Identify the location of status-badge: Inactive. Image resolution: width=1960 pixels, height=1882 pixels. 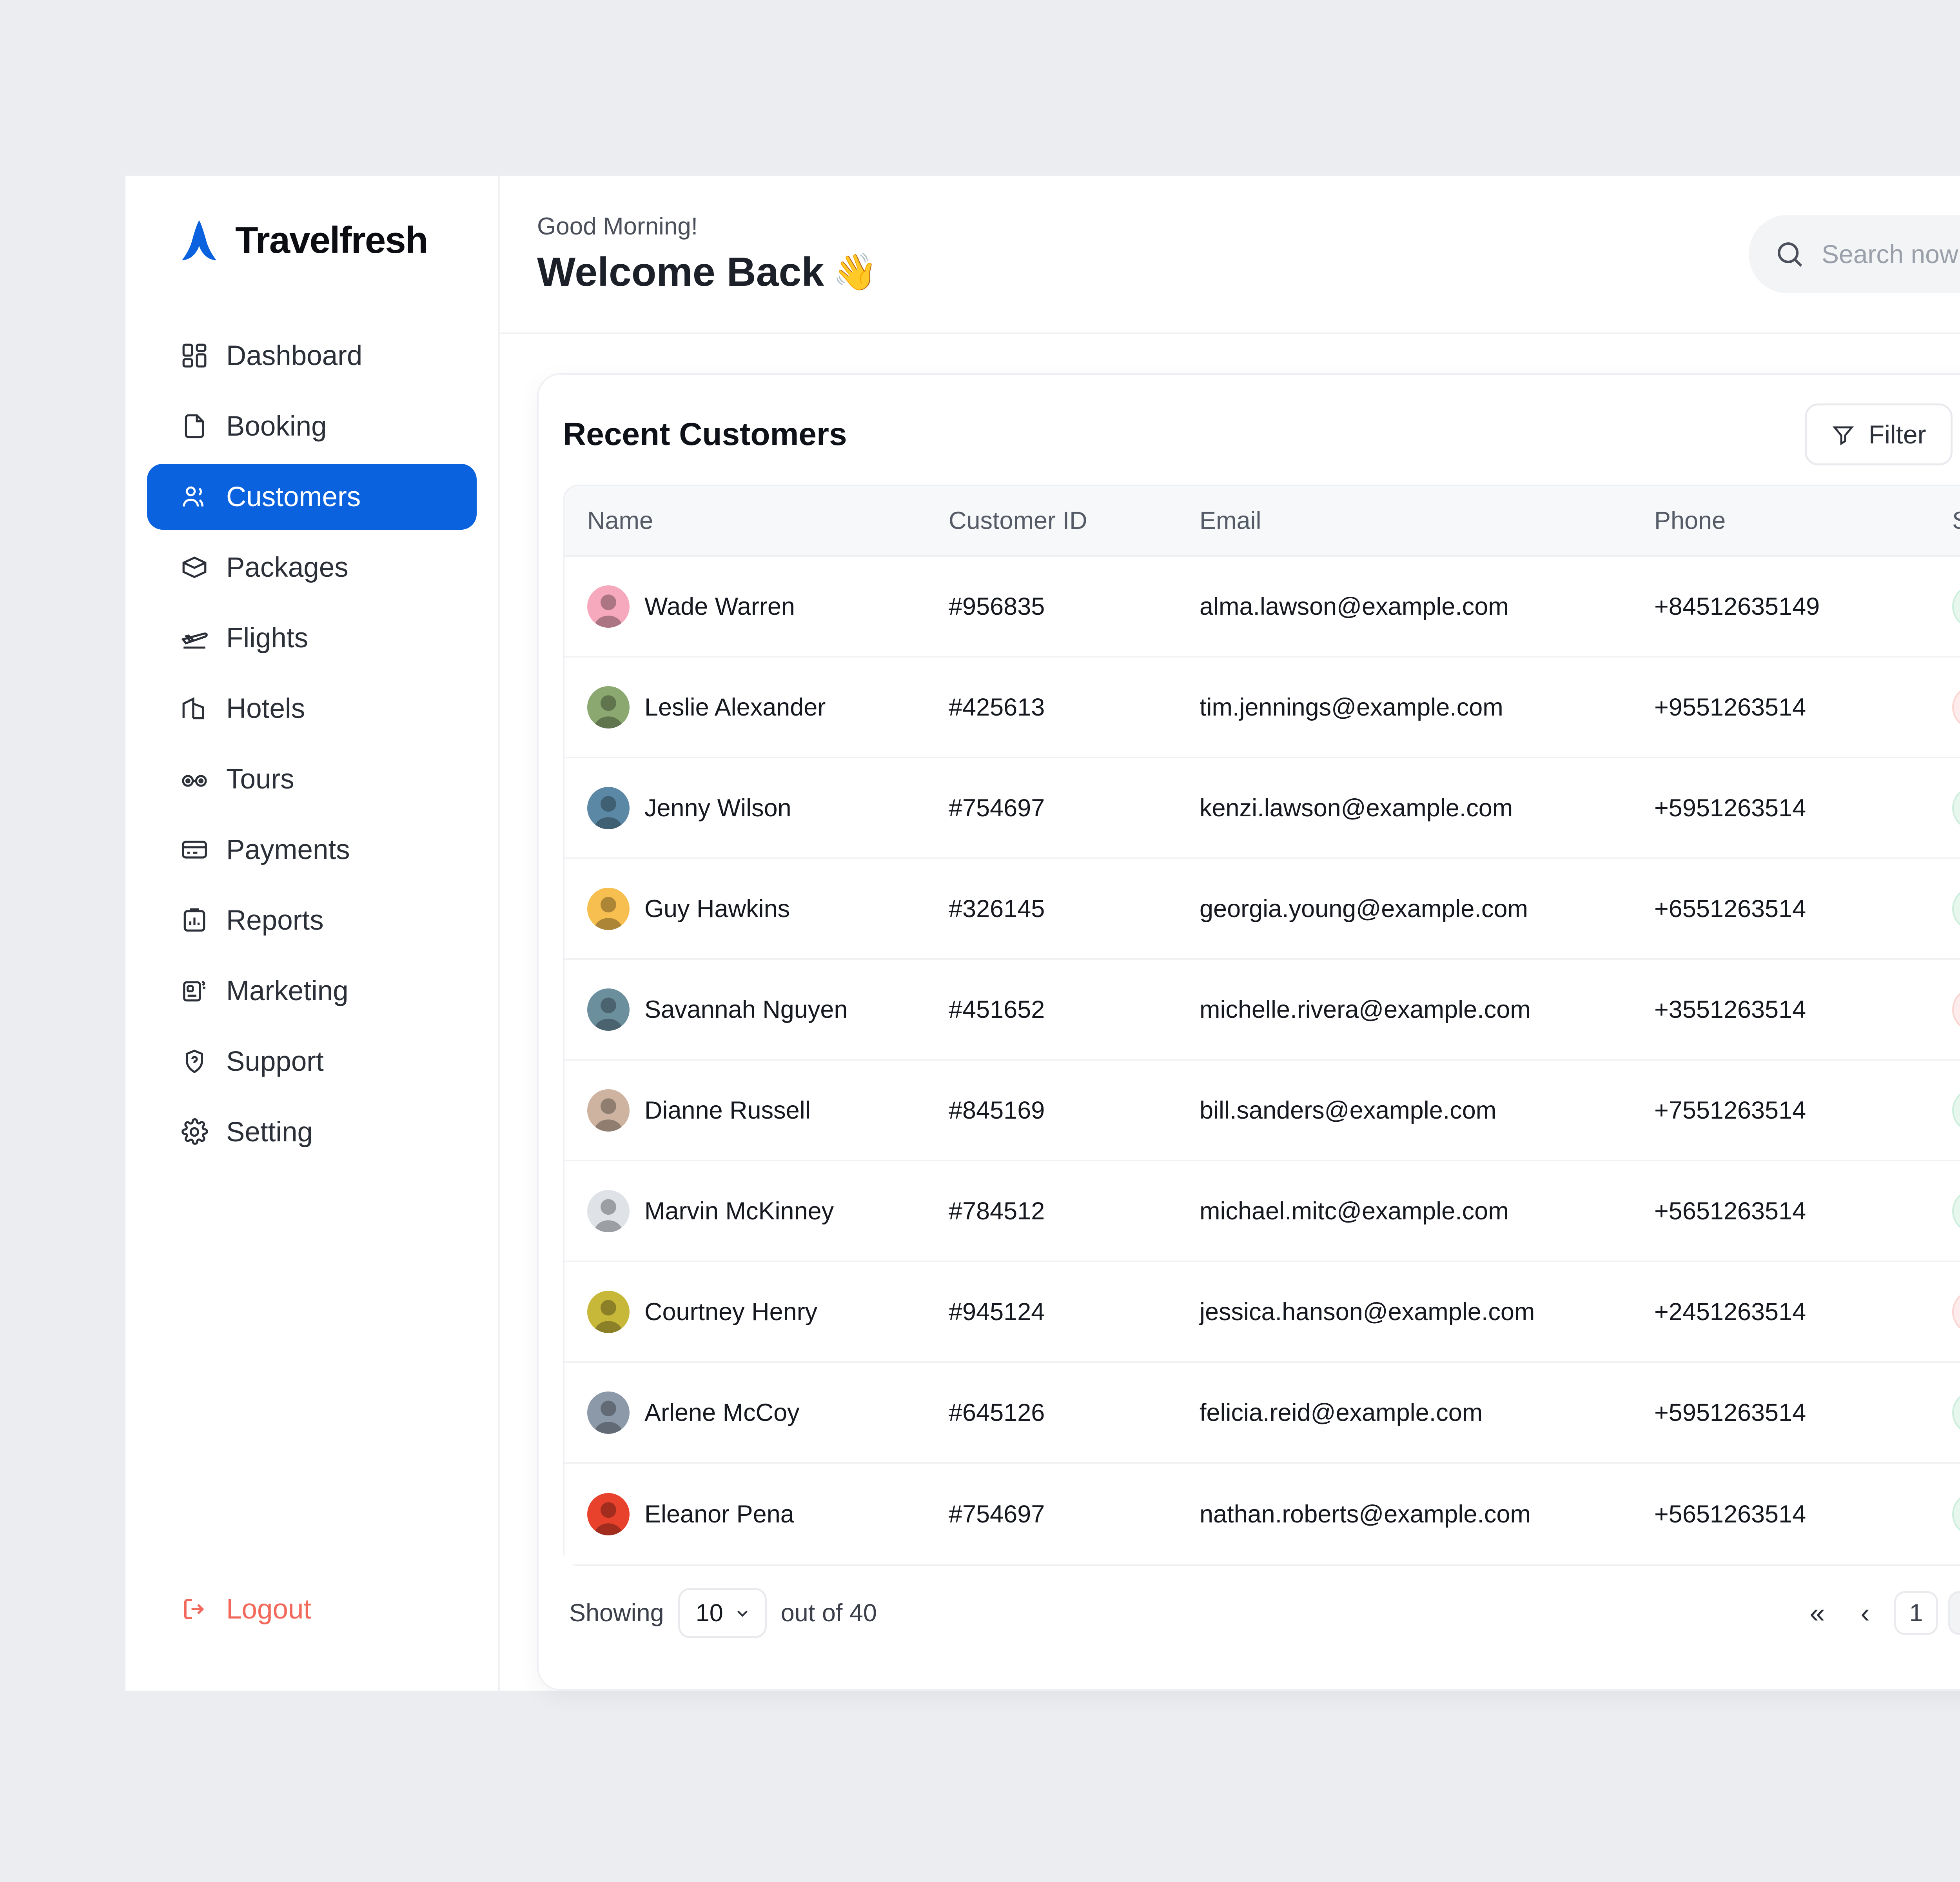
(1956, 1009).